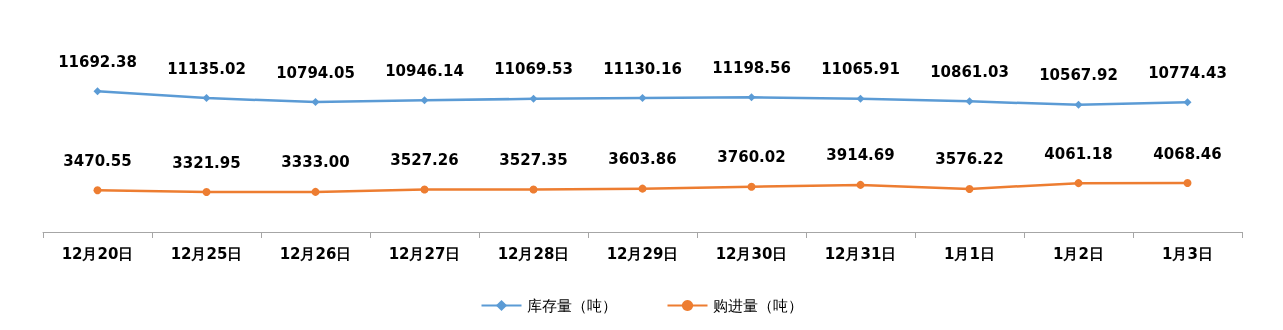 The image size is (1283, 330). I want to click on data-label: 10567.92, so click(1078, 75).